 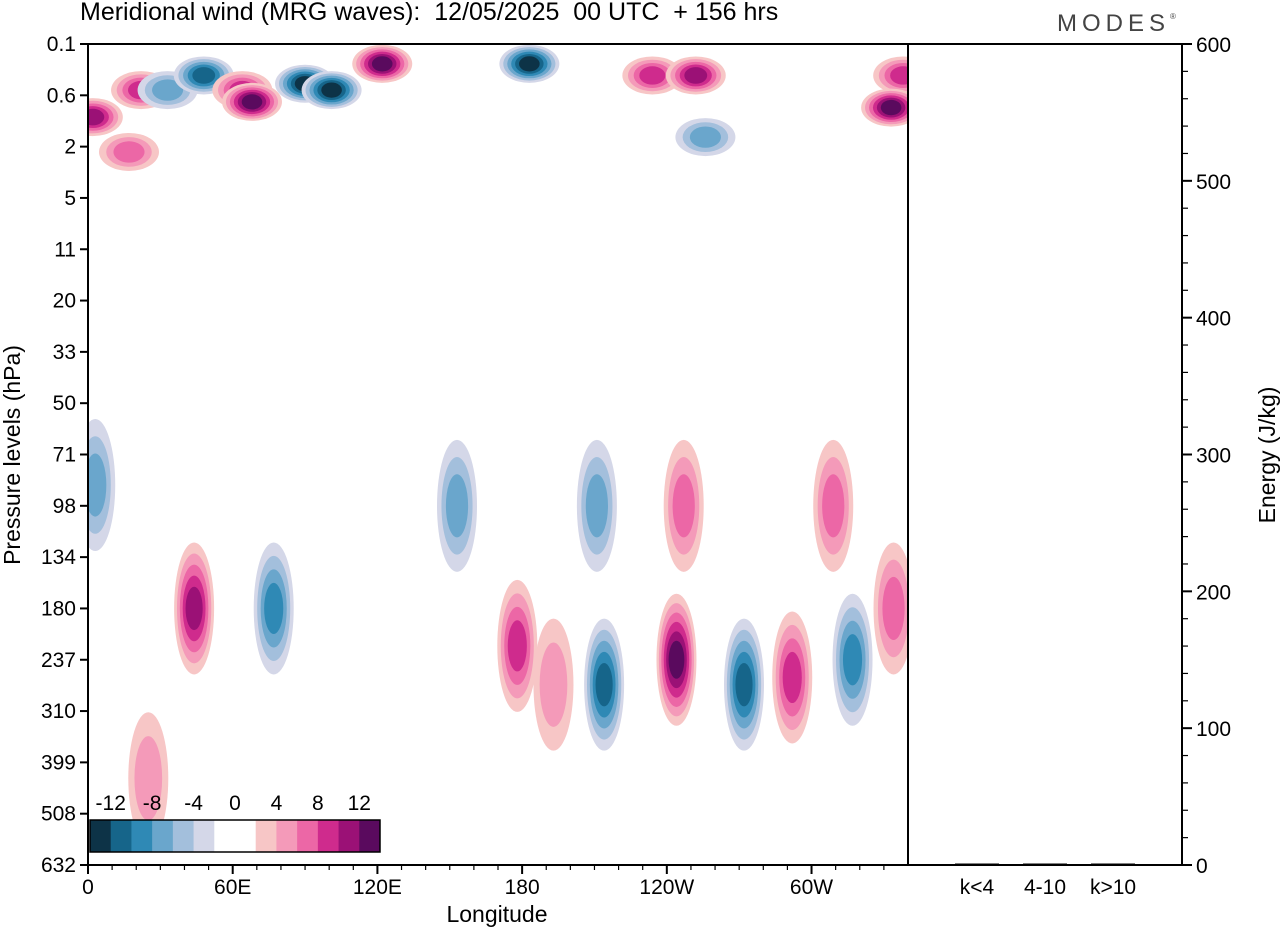 What do you see at coordinates (193, 803) in the screenshot?
I see `colorbar-label: -4` at bounding box center [193, 803].